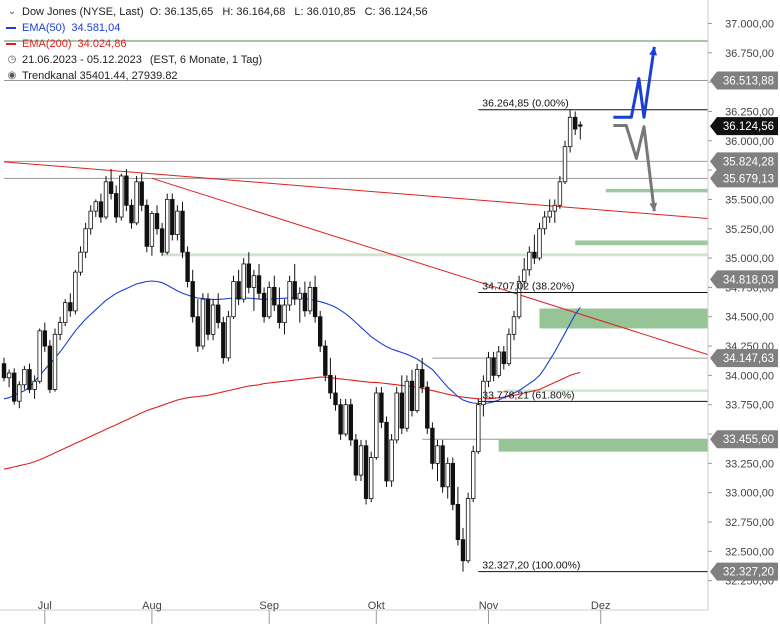 The width and height of the screenshot is (780, 625). Describe the element at coordinates (12, 11) in the screenshot. I see `collapse-chevron-icon: ⌄` at that location.